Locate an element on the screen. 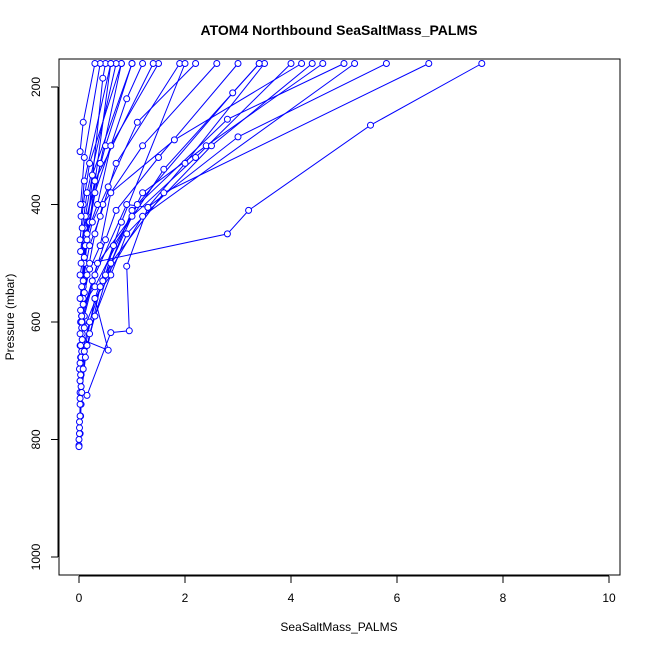 The width and height of the screenshot is (650, 650). y-tick-label-2: 600 is located at coordinates (36, 322).